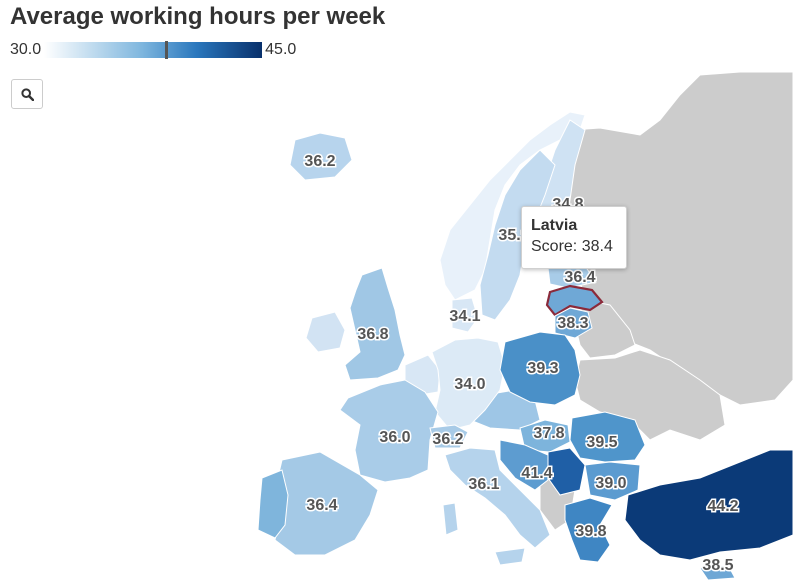 The height and width of the screenshot is (582, 793). Describe the element at coordinates (281, 49) in the screenshot. I see `legend-max-label: 45.0` at that location.